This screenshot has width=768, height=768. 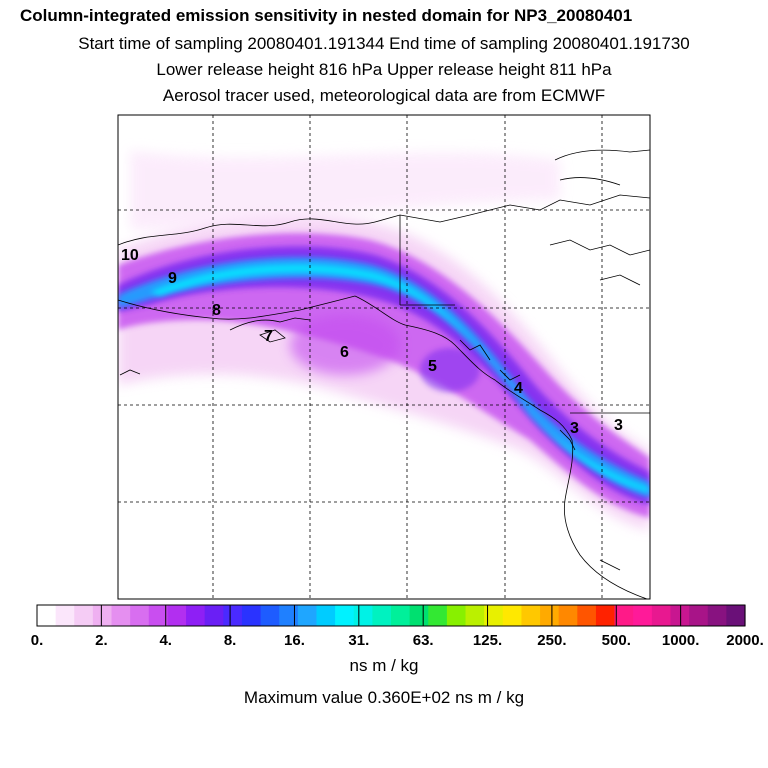 What do you see at coordinates (680, 640) in the screenshot?
I see `colorbar-tick-label: 1000.` at bounding box center [680, 640].